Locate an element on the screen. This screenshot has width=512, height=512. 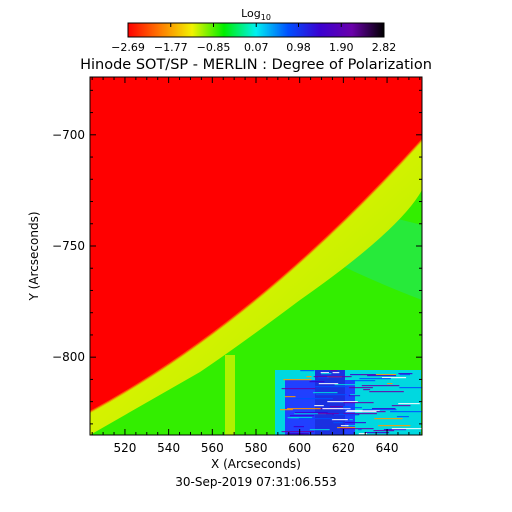
x-tick-label: 520 is located at coordinates (124, 448).